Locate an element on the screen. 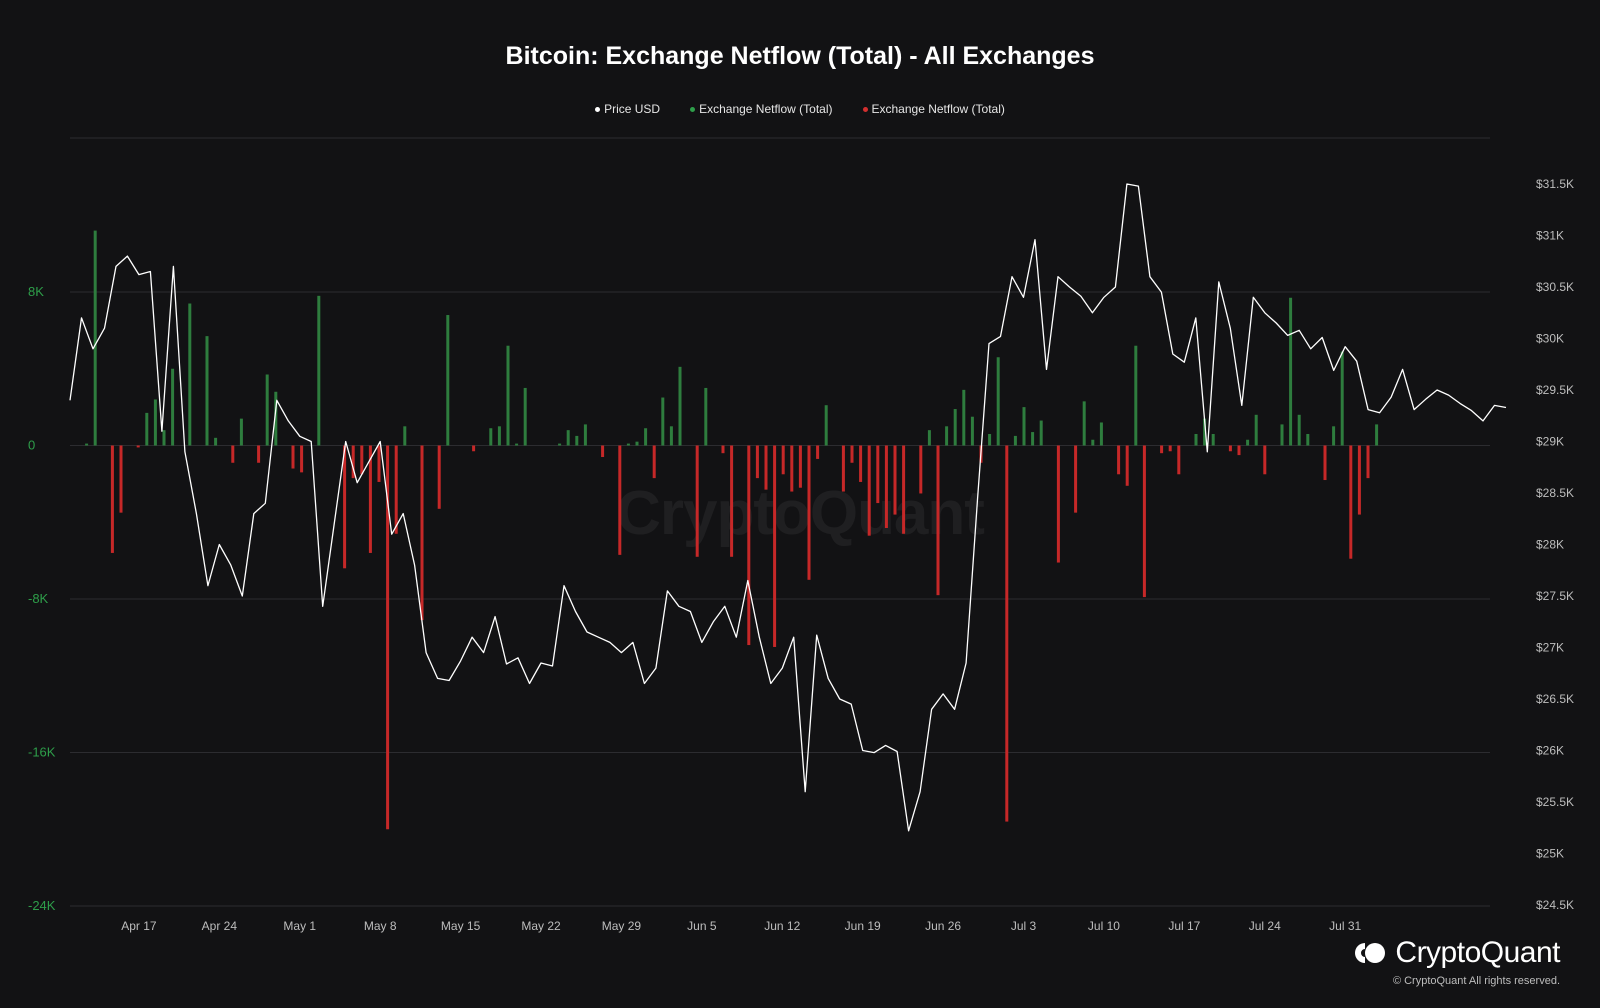 The image size is (1600, 1008). left-axis-tick-label: -16K is located at coordinates (42, 752).